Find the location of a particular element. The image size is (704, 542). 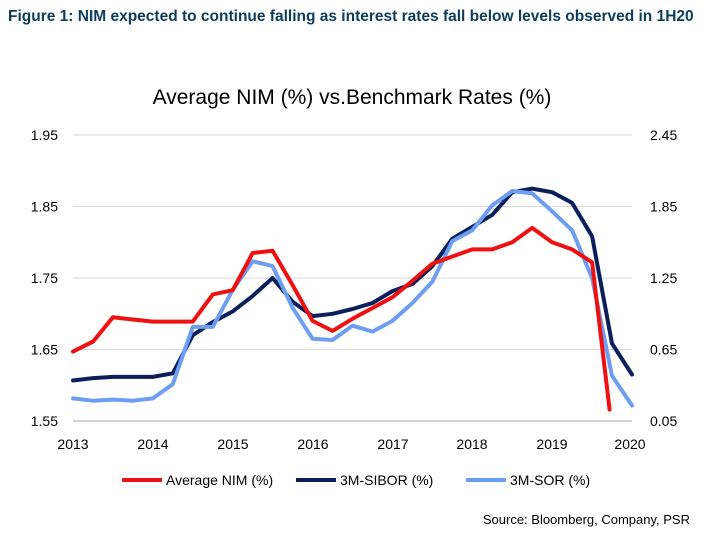

y-right-tick-label: 1.85 is located at coordinates (663, 207).